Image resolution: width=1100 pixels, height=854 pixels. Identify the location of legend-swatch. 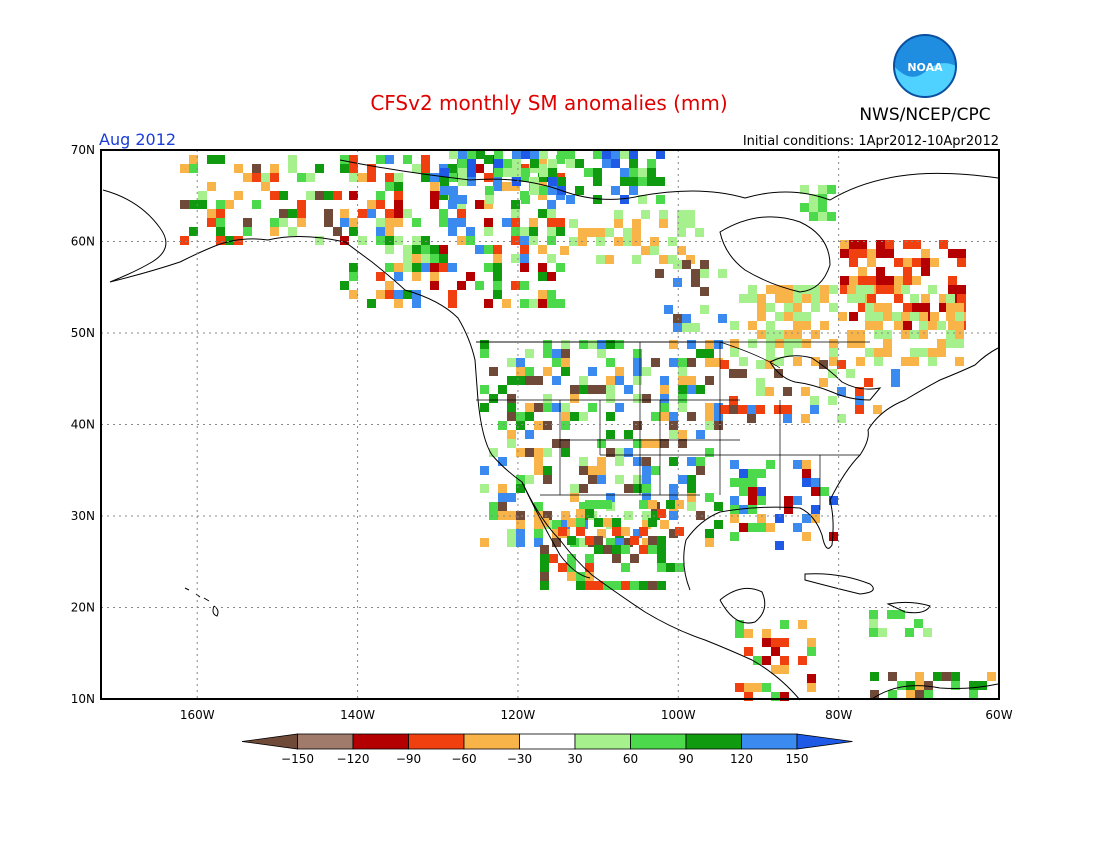
(658, 741).